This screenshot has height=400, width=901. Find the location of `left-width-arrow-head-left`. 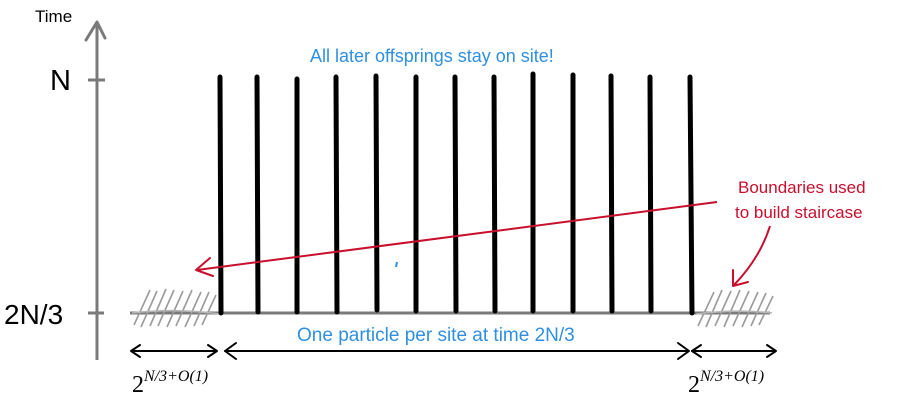

left-width-arrow-head-left is located at coordinates (135, 351).